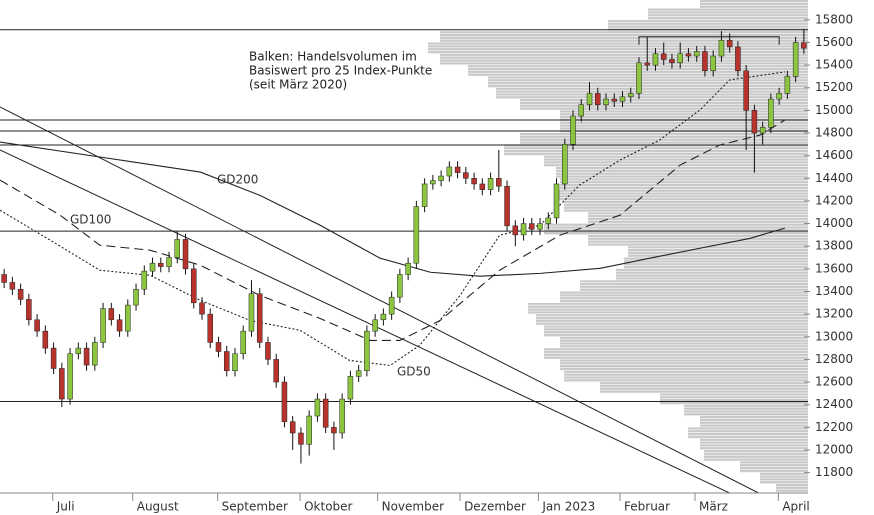 This screenshot has width=874, height=515. What do you see at coordinates (237, 180) in the screenshot?
I see `ma-label: GD200` at bounding box center [237, 180].